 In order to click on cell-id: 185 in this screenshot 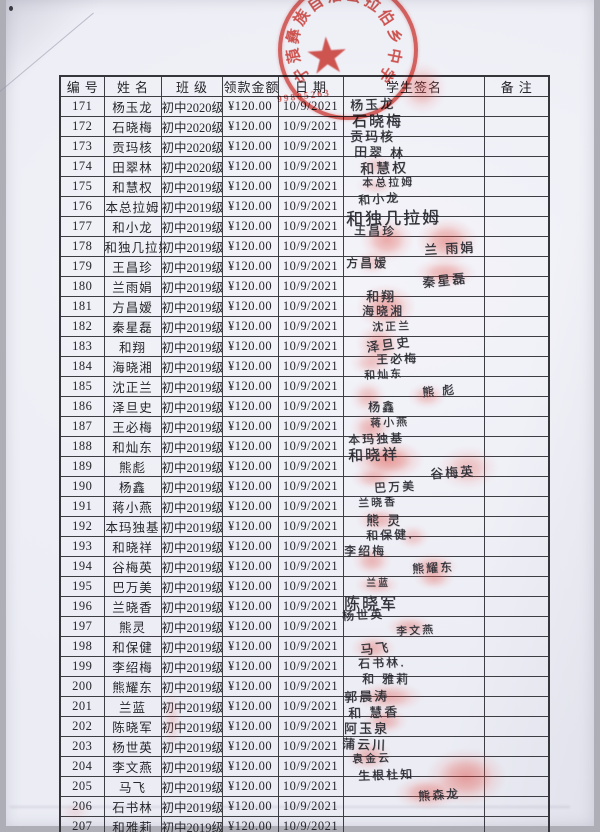, I will do `click(82, 386)`.